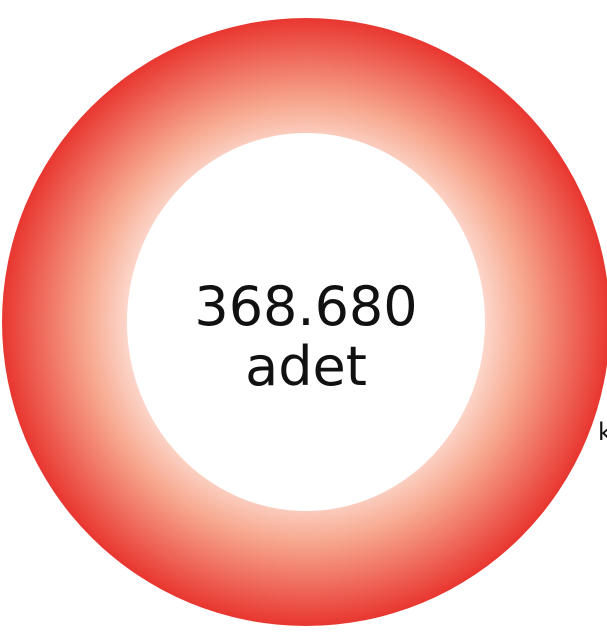 Image resolution: width=607 pixels, height=638 pixels. What do you see at coordinates (305, 306) in the screenshot?
I see `ring-value: 368.680` at bounding box center [305, 306].